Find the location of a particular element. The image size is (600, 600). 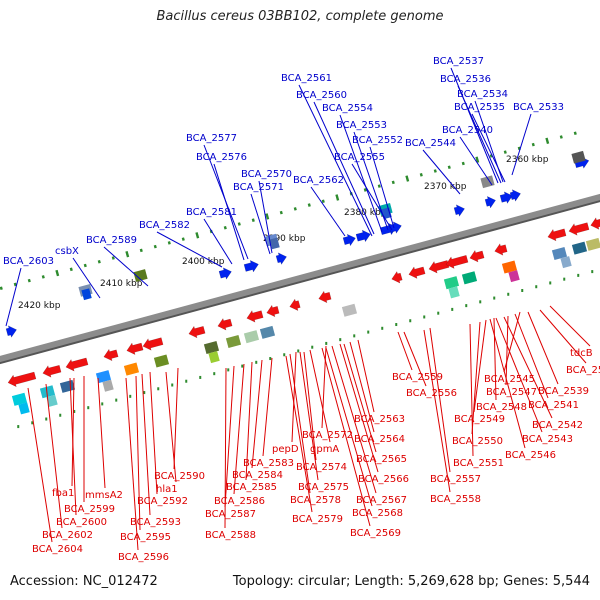

forward-gene-label: BCA_2554 is located at coordinates (347, 108).